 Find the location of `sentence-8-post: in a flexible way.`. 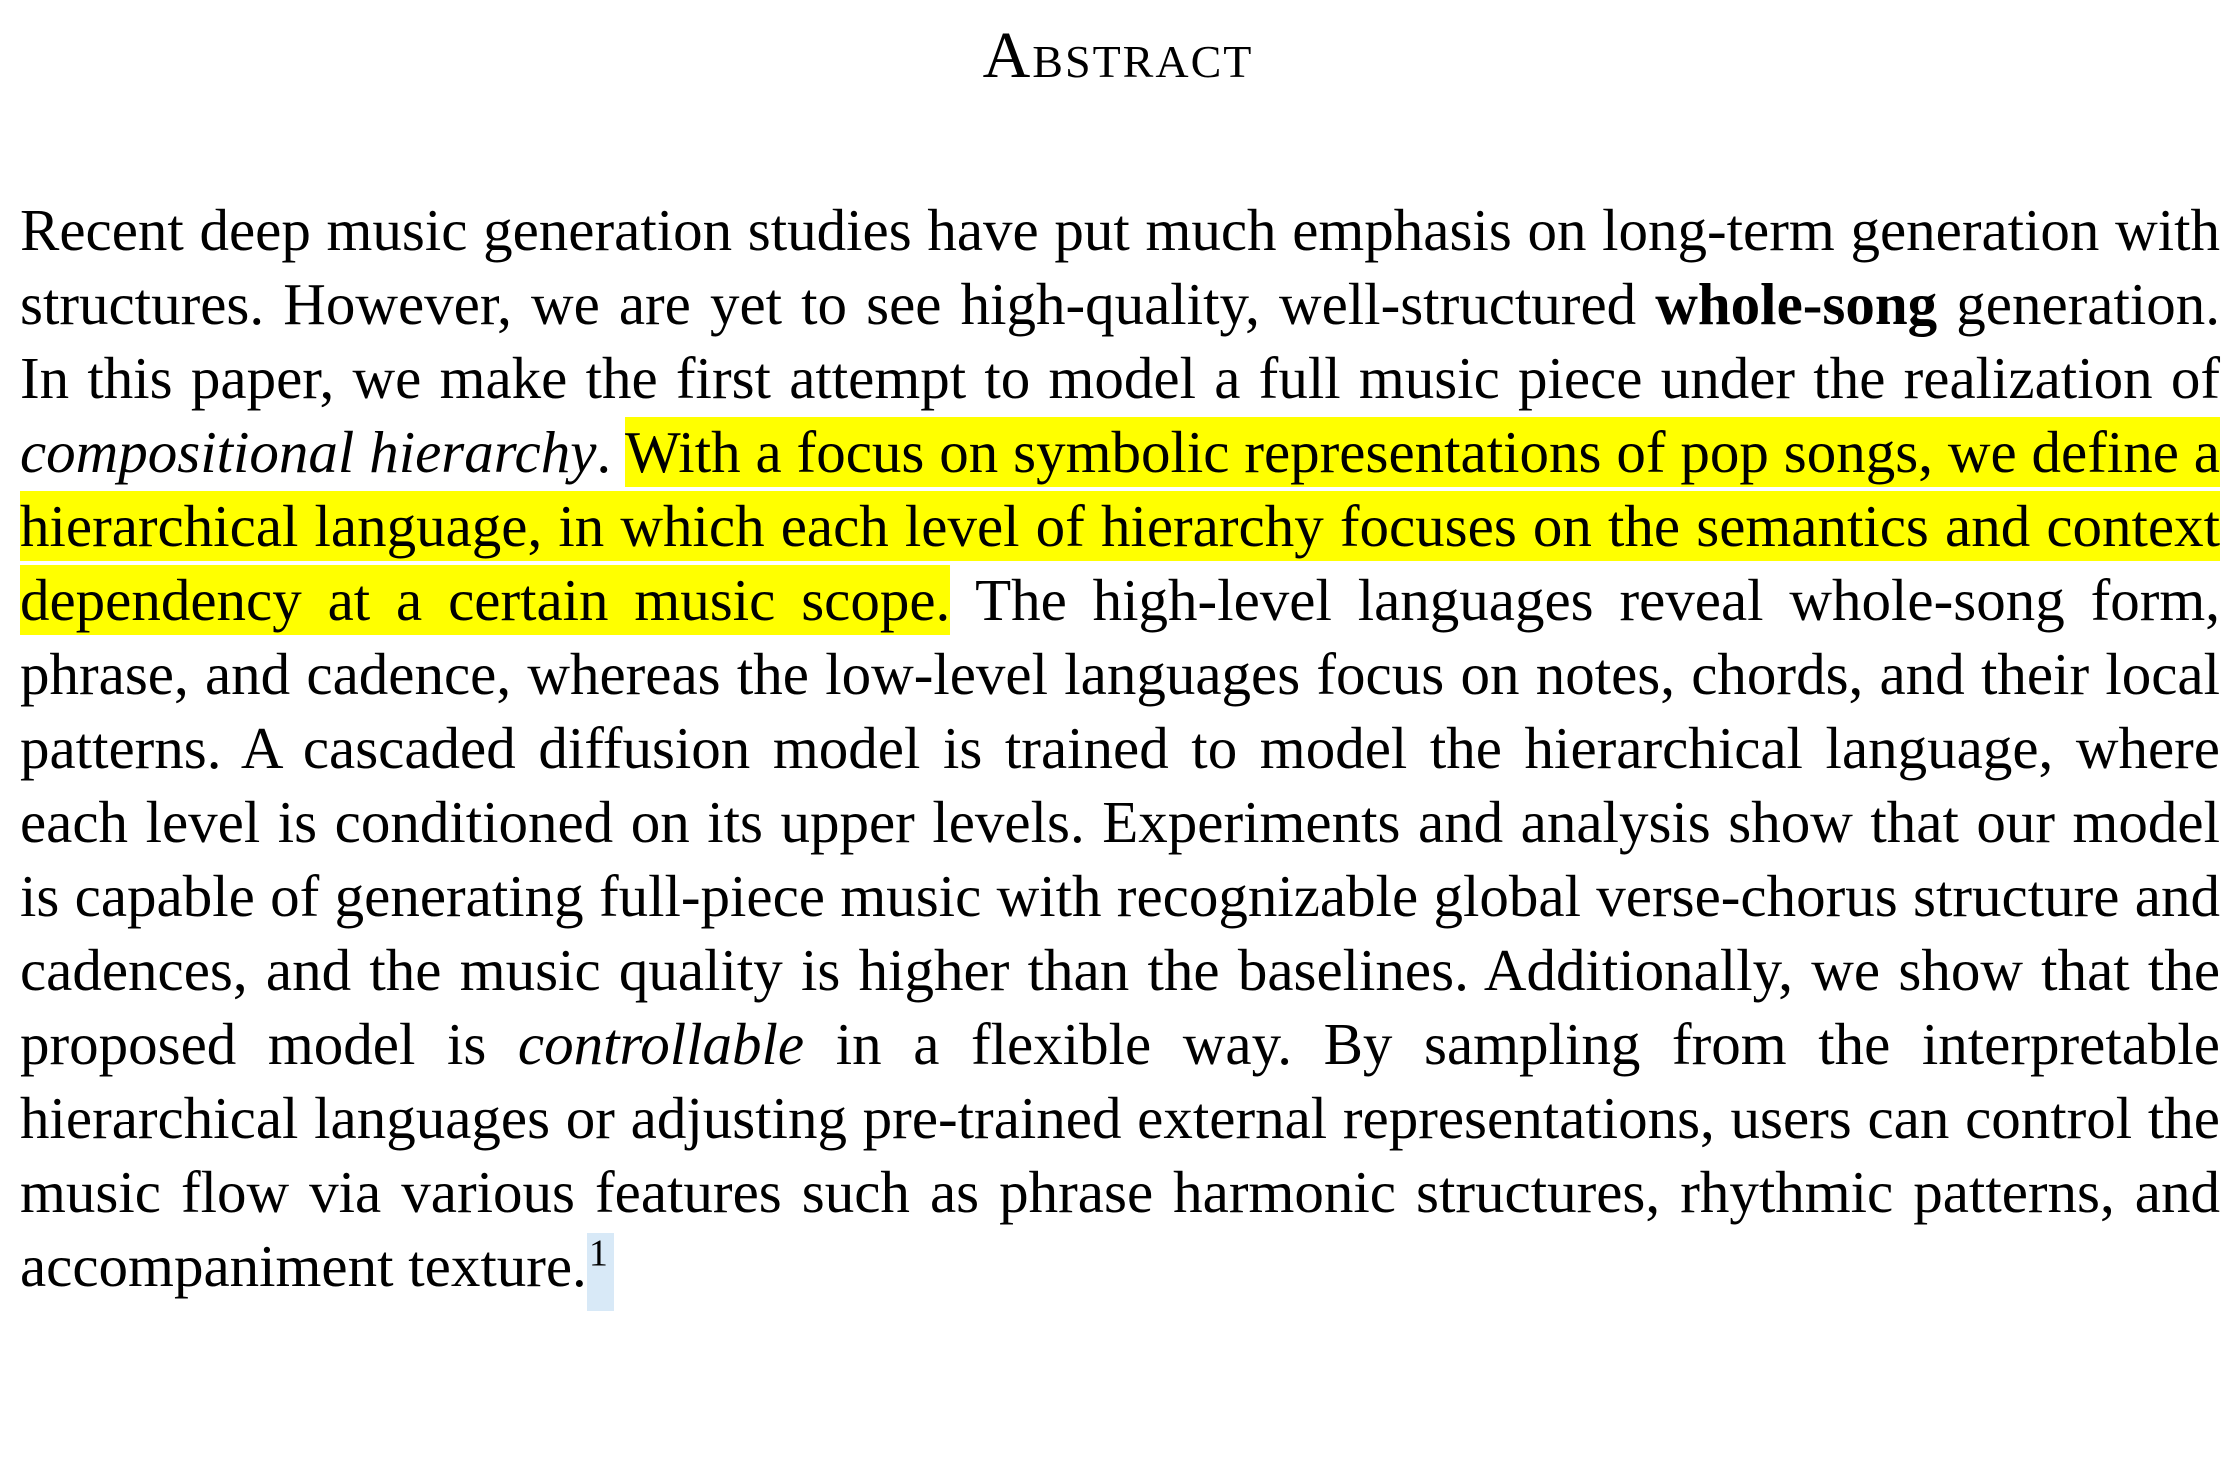

sentence-8-post: in a flexible way. is located at coordinates (1063, 1044).